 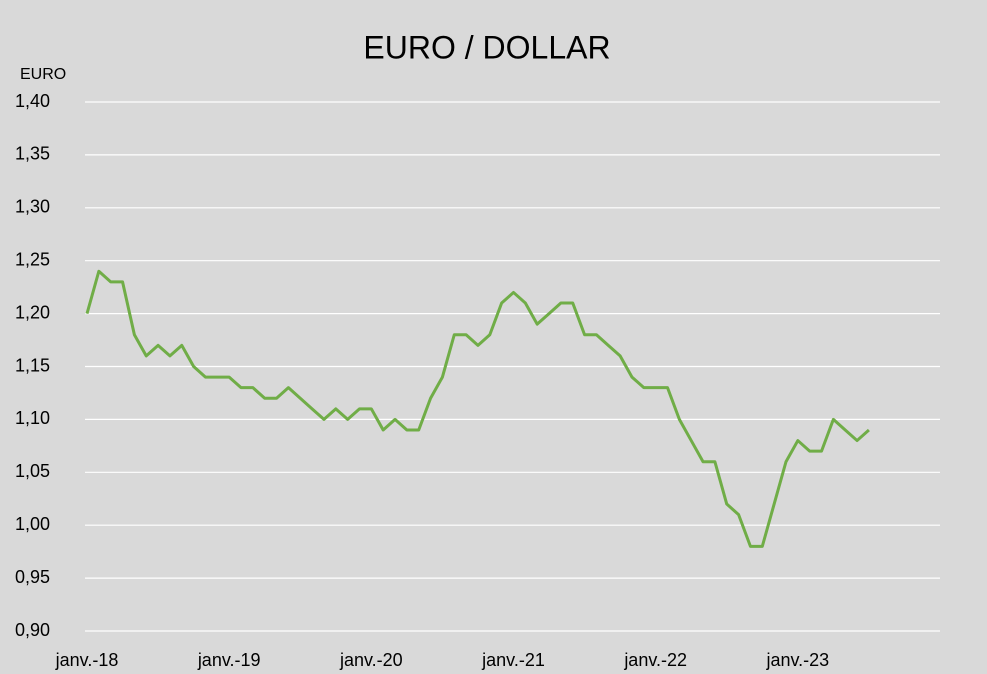 What do you see at coordinates (87, 660) in the screenshot?
I see `x-tick-label: janv.-18` at bounding box center [87, 660].